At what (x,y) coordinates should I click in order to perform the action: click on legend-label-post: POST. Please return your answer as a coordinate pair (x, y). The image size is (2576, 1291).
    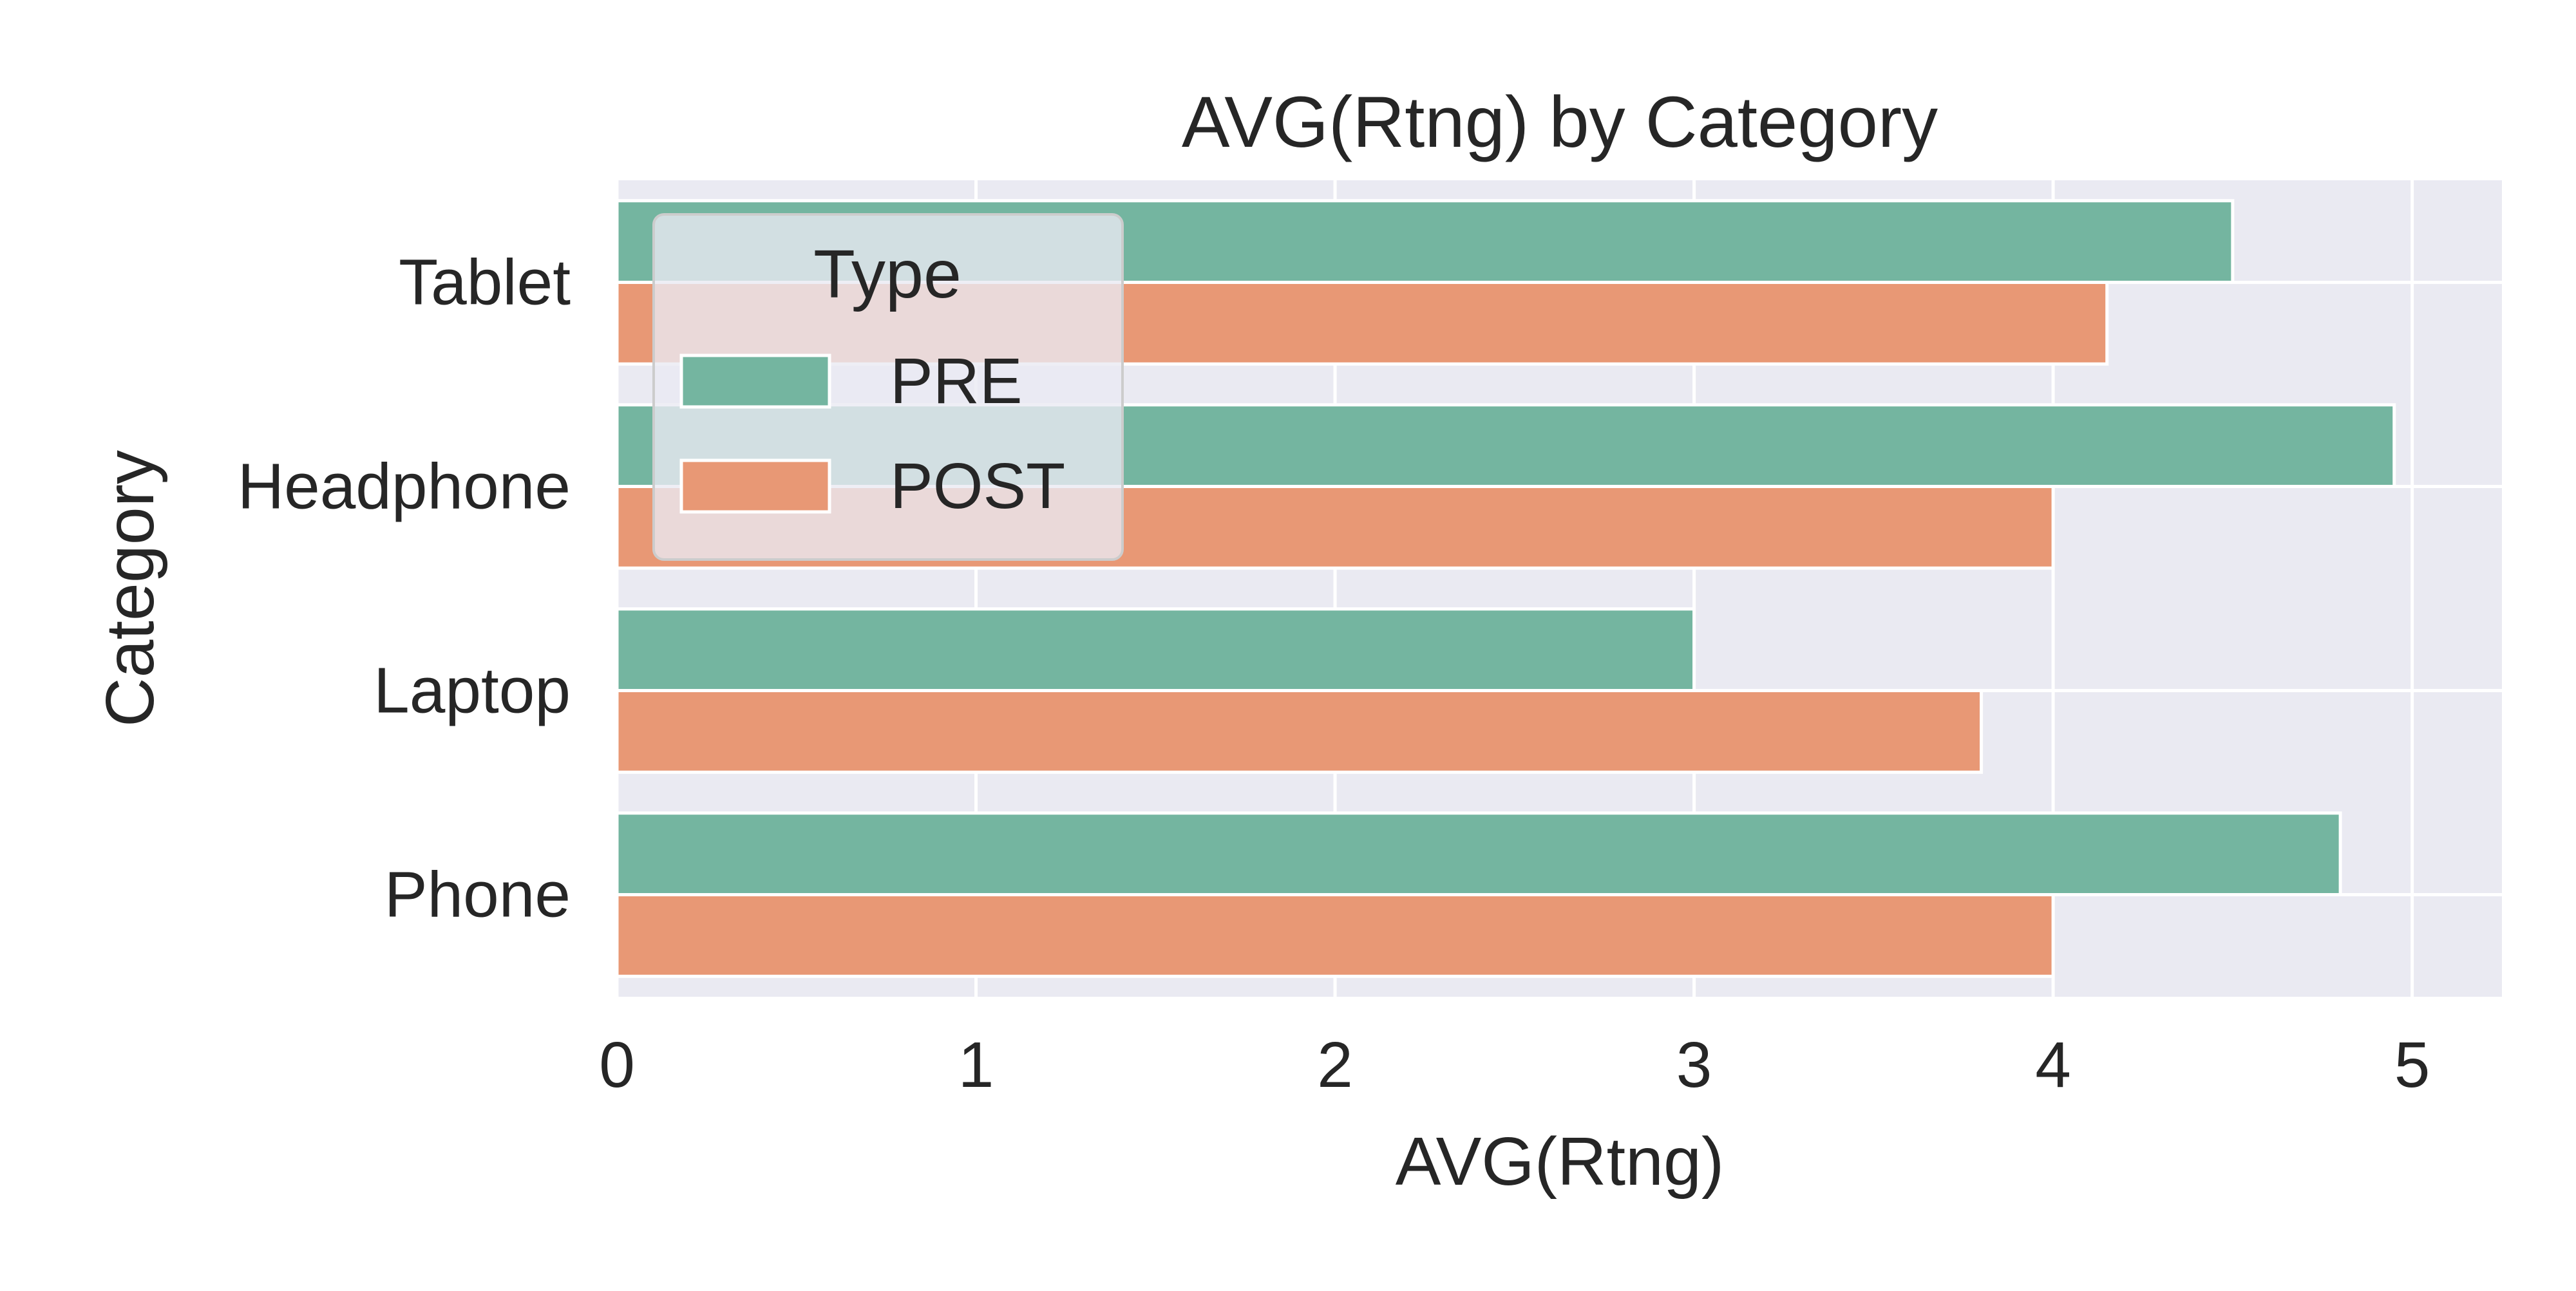
    Looking at the image, I should click on (977, 486).